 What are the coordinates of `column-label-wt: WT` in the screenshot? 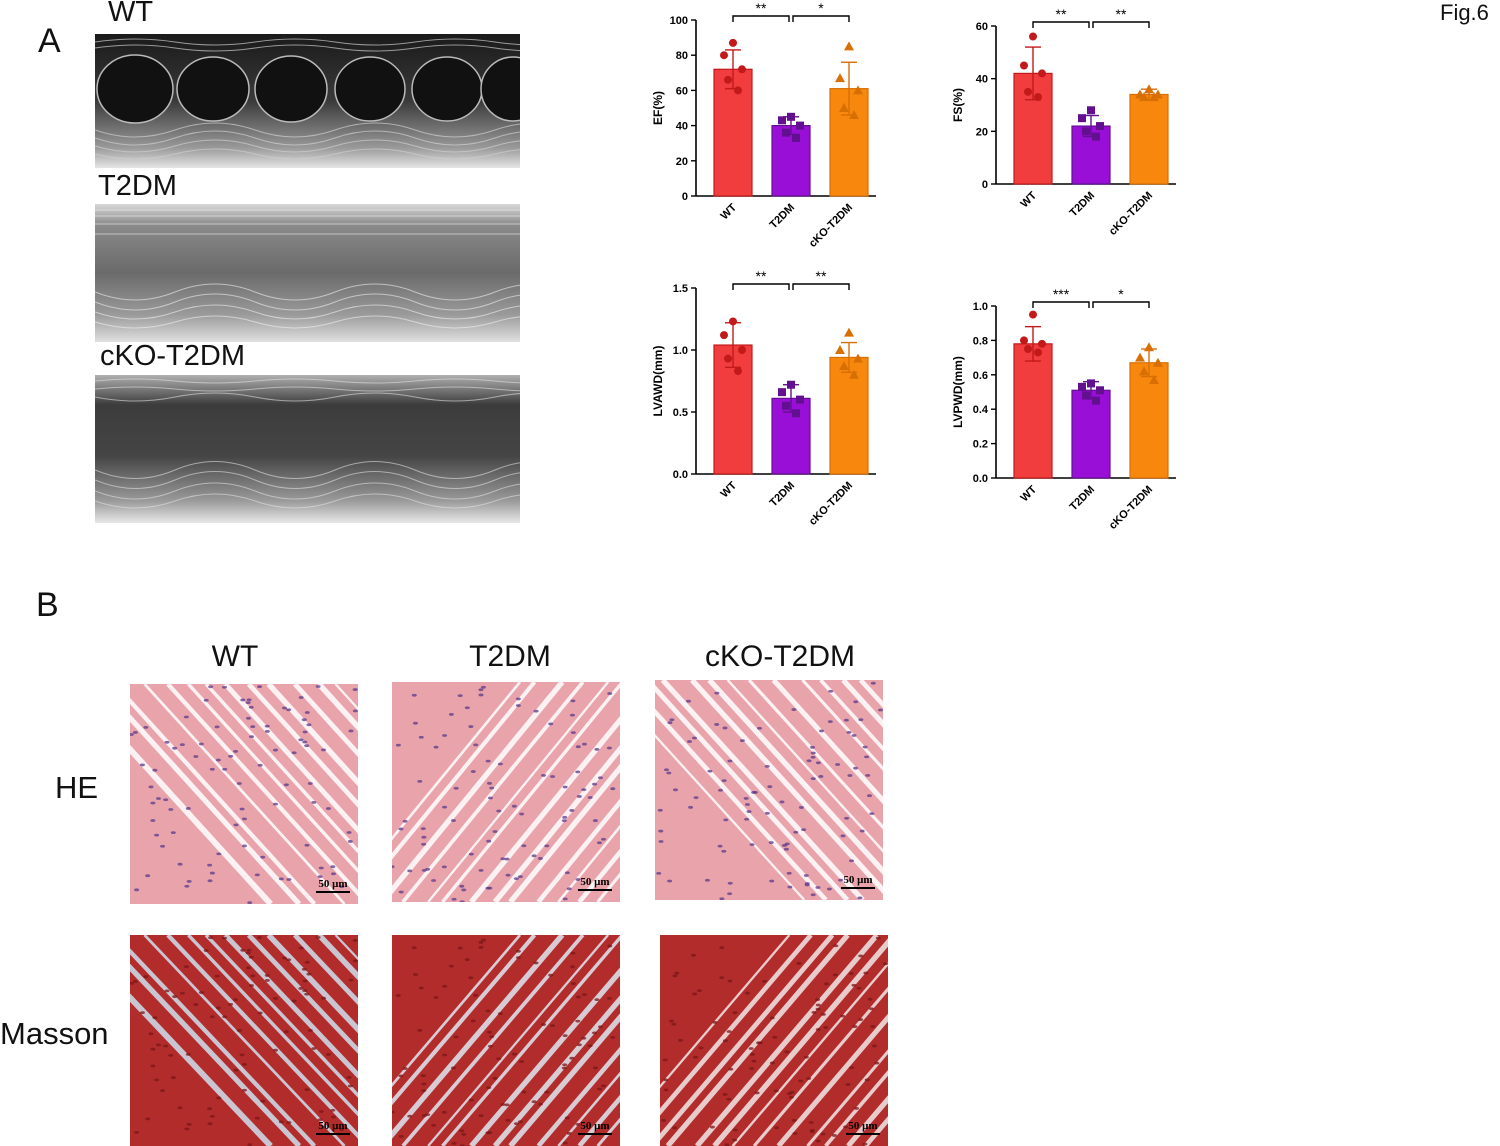 It's located at (235, 656).